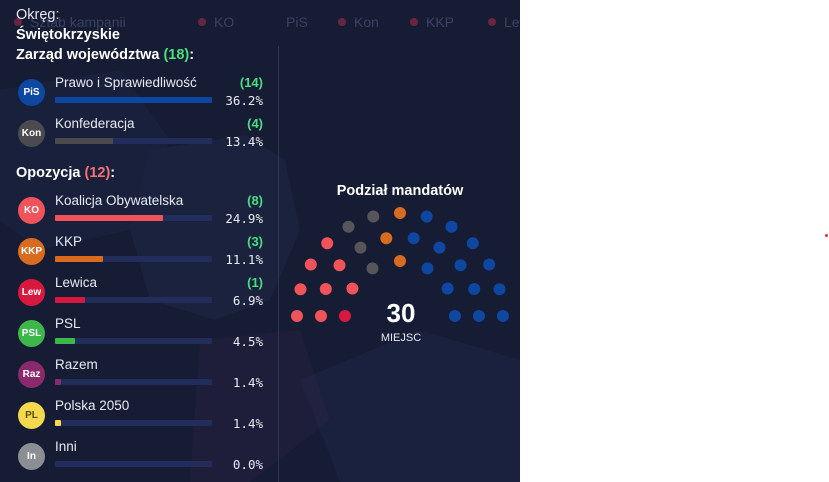 Image resolution: width=829 pixels, height=482 pixels. What do you see at coordinates (92, 405) in the screenshot?
I see `party-name: Polska 2050` at bounding box center [92, 405].